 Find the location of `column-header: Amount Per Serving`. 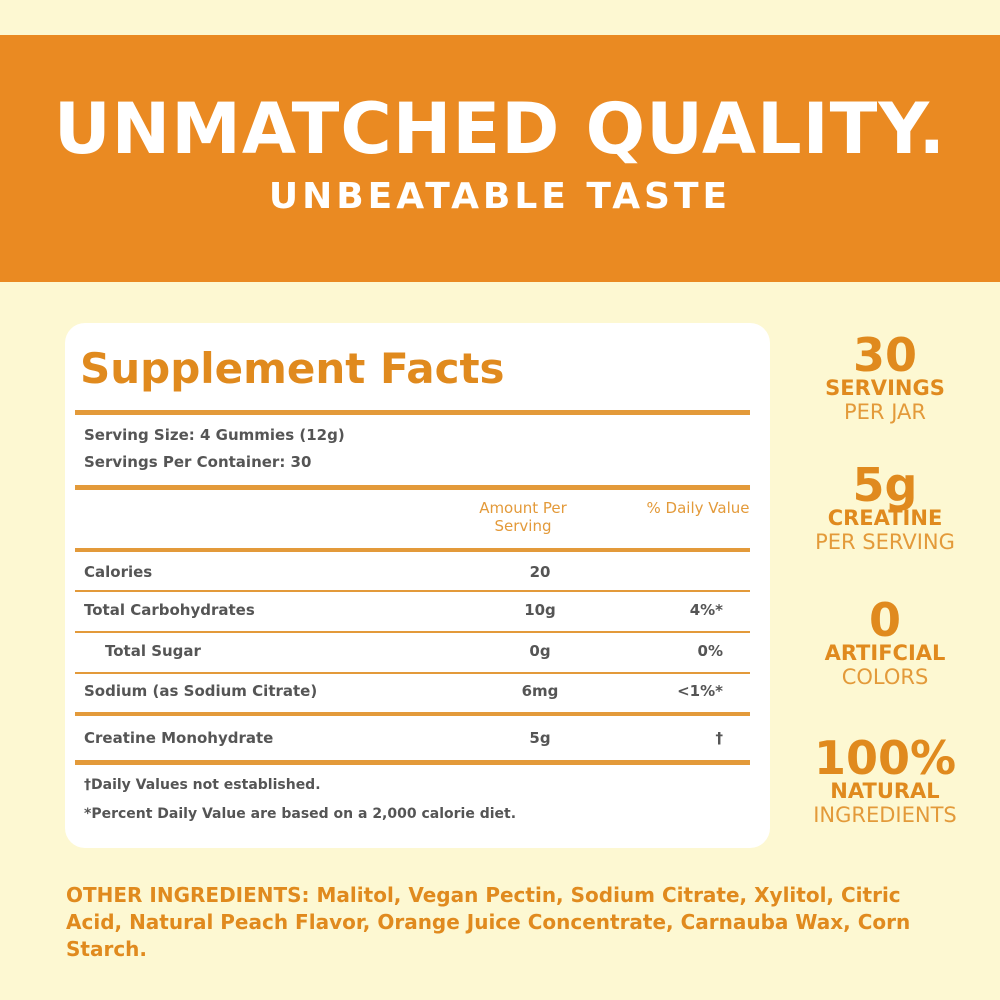

column-header: Amount Per Serving is located at coordinates (523, 517).